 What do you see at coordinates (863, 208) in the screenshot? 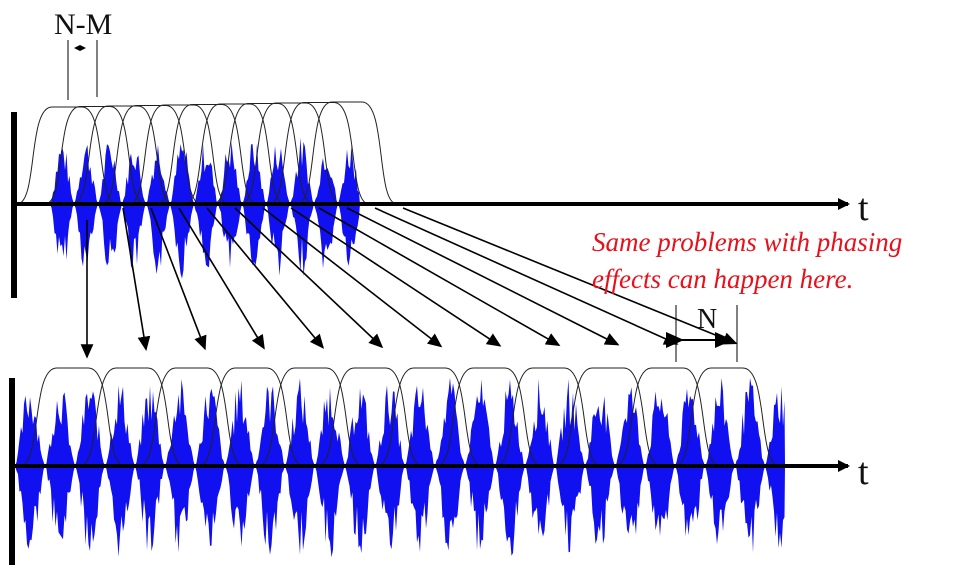
I see `time-label-top: t` at bounding box center [863, 208].